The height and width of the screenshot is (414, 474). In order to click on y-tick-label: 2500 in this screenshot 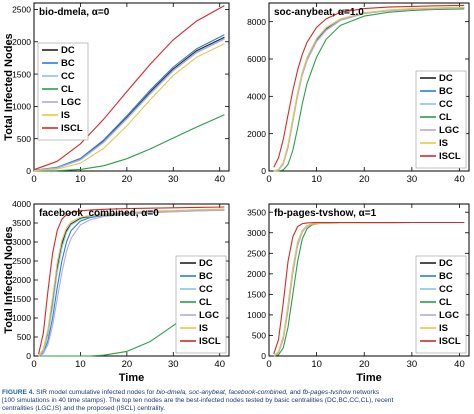, I will do `click(21, 10)`.